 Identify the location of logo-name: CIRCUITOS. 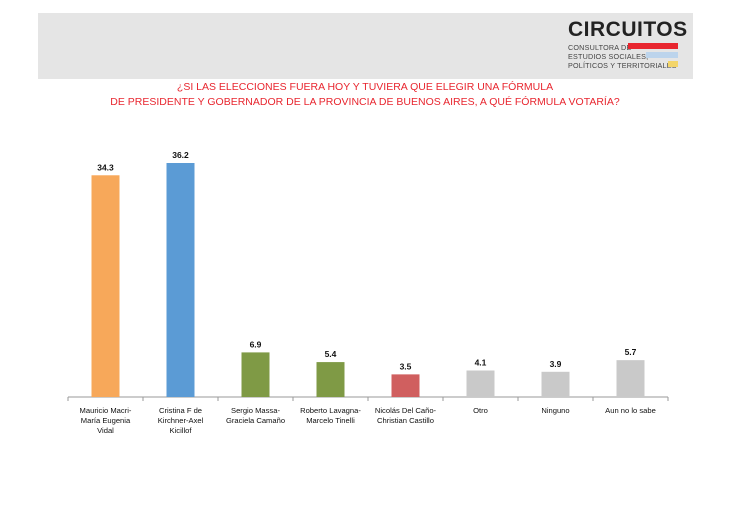
(628, 29).